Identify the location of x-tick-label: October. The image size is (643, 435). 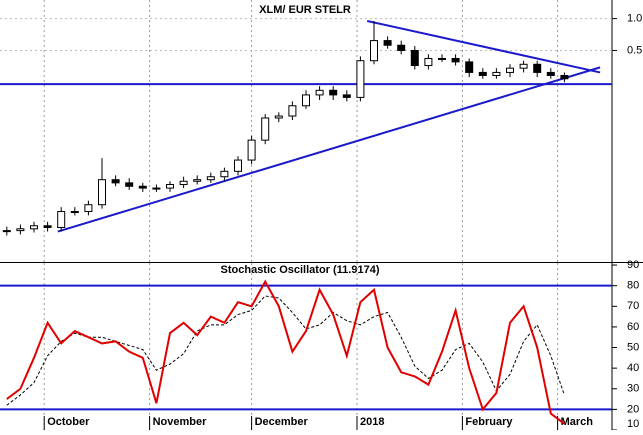
(68, 422).